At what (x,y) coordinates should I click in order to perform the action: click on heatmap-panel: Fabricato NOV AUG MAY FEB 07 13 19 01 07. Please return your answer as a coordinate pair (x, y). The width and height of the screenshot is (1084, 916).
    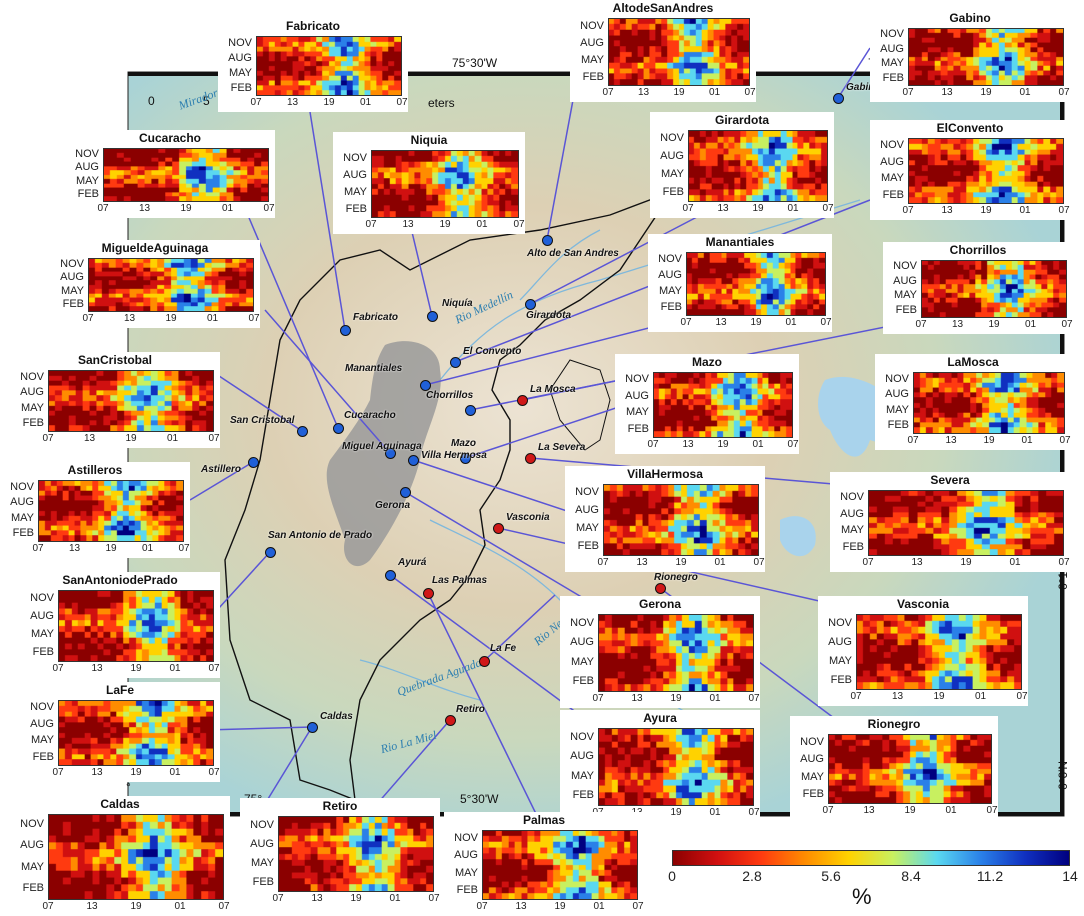
    Looking at the image, I should click on (313, 65).